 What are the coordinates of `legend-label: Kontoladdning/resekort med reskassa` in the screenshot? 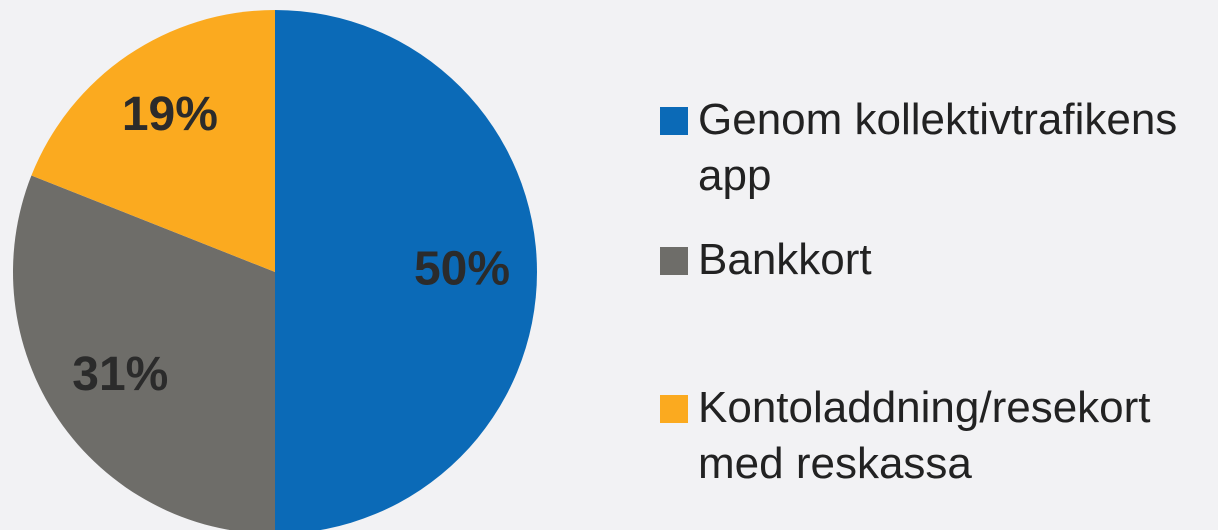 It's located at (924, 435).